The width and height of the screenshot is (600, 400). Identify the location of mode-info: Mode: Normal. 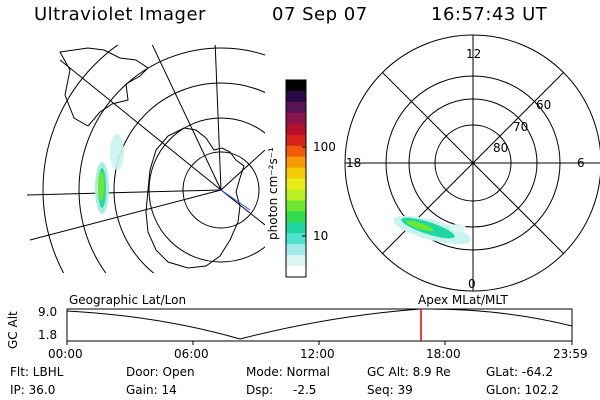
(288, 372).